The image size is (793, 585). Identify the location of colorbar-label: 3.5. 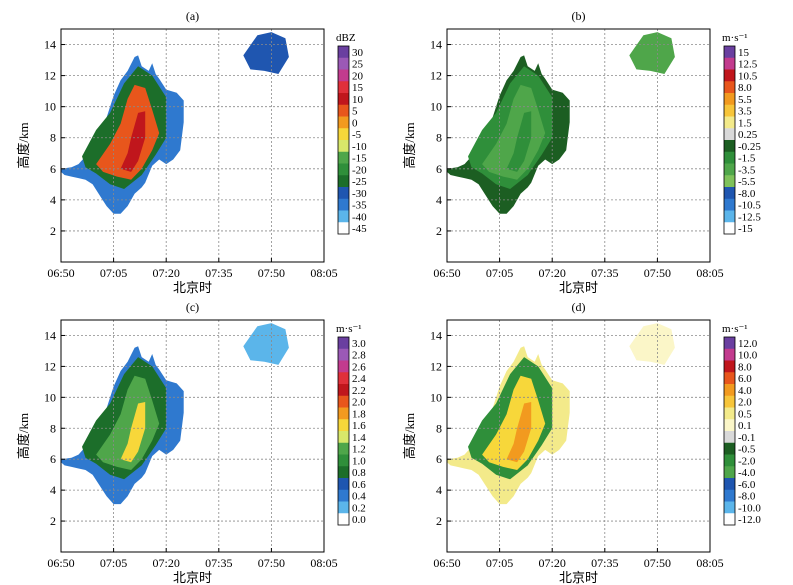
(745, 112).